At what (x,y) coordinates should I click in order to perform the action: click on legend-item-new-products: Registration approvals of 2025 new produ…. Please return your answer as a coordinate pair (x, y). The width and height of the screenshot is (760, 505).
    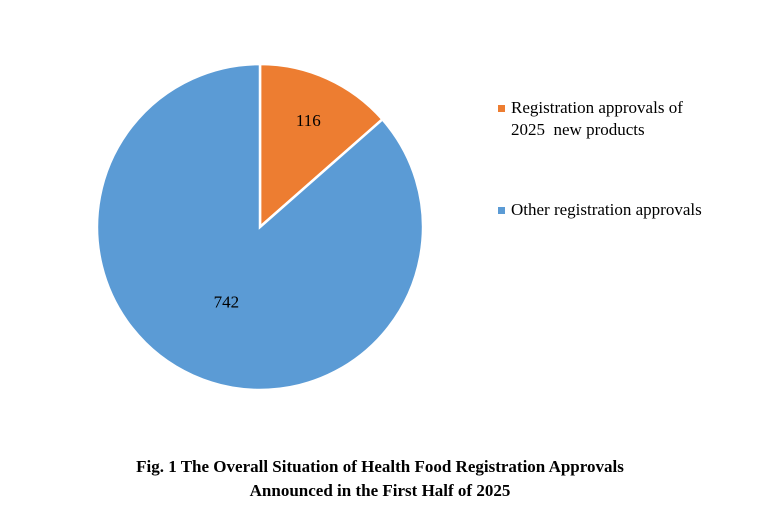
    Looking at the image, I should click on (604, 119).